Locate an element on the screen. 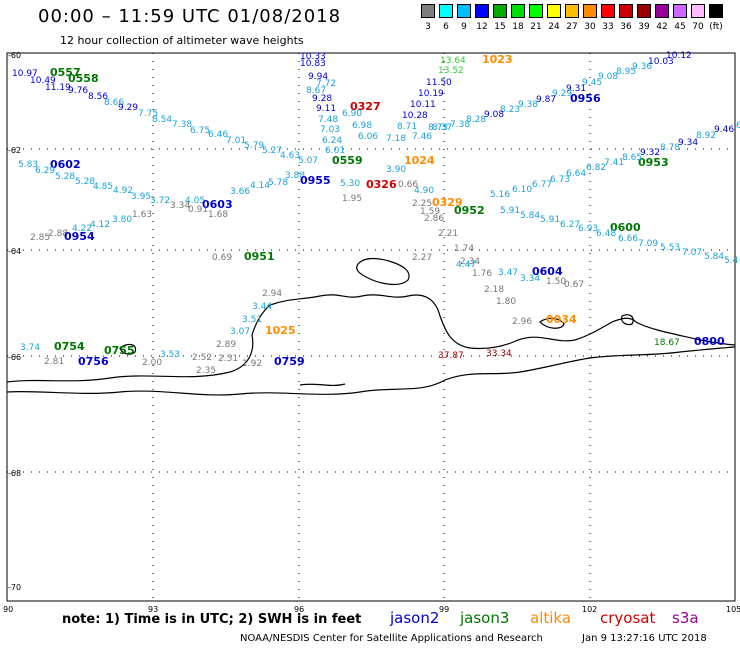 This screenshot has width=740, height=650. wave-height-value: 0.67 is located at coordinates (574, 285).